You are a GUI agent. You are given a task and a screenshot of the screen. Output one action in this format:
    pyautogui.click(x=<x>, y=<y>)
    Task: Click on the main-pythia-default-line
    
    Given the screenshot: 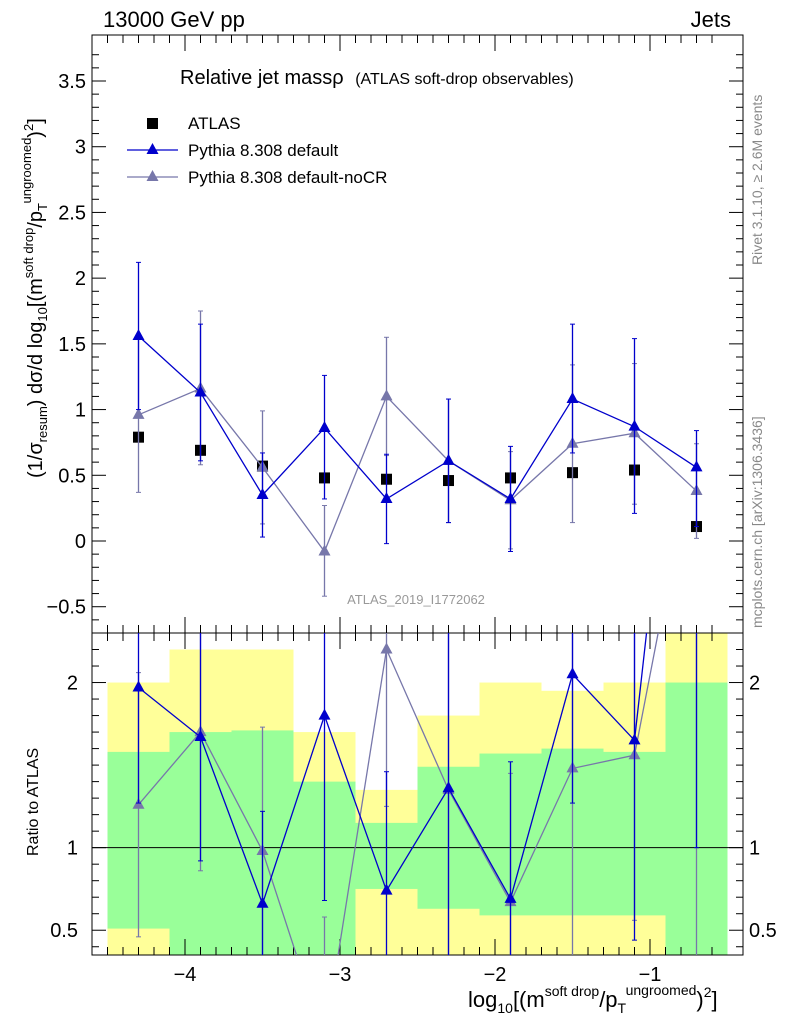 What is the action you would take?
    pyautogui.click(x=417, y=417)
    